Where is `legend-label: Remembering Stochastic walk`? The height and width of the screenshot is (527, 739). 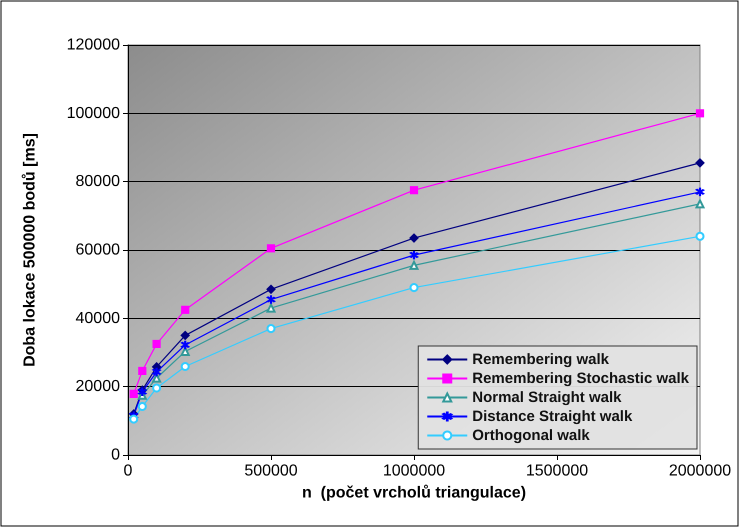 legend-label: Remembering Stochastic walk is located at coordinates (581, 378).